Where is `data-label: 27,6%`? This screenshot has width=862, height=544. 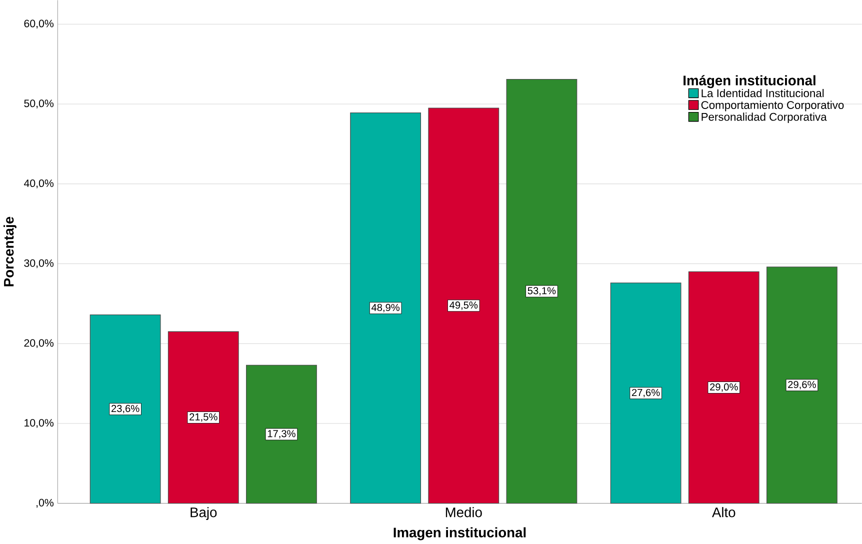 data-label: 27,6% is located at coordinates (646, 393).